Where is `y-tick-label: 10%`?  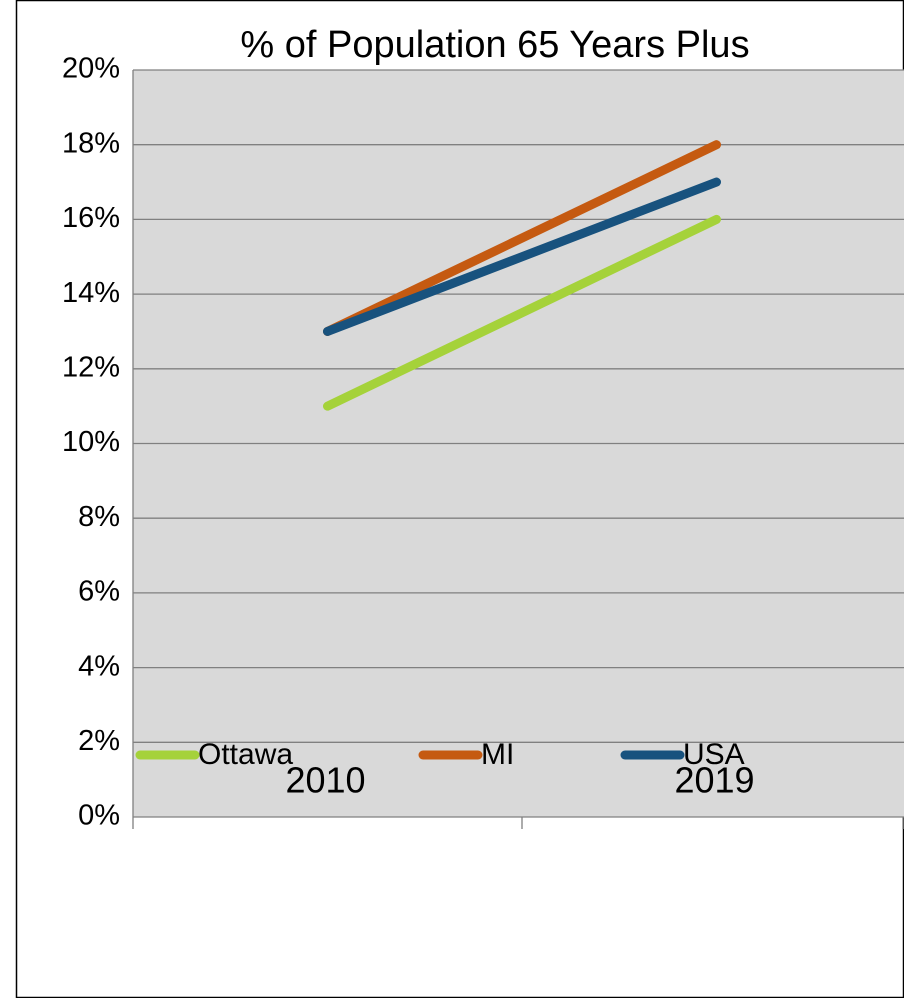
y-tick-label: 10% is located at coordinates (91, 442).